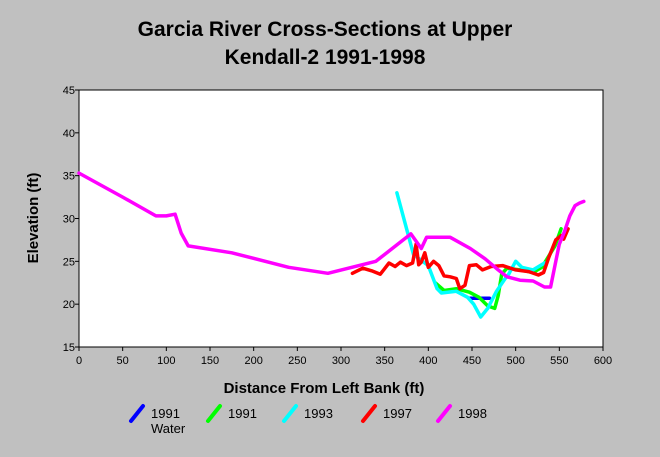 This screenshot has height=457, width=660. Describe the element at coordinates (165, 413) in the screenshot. I see `legend-label-0: 1991` at that location.